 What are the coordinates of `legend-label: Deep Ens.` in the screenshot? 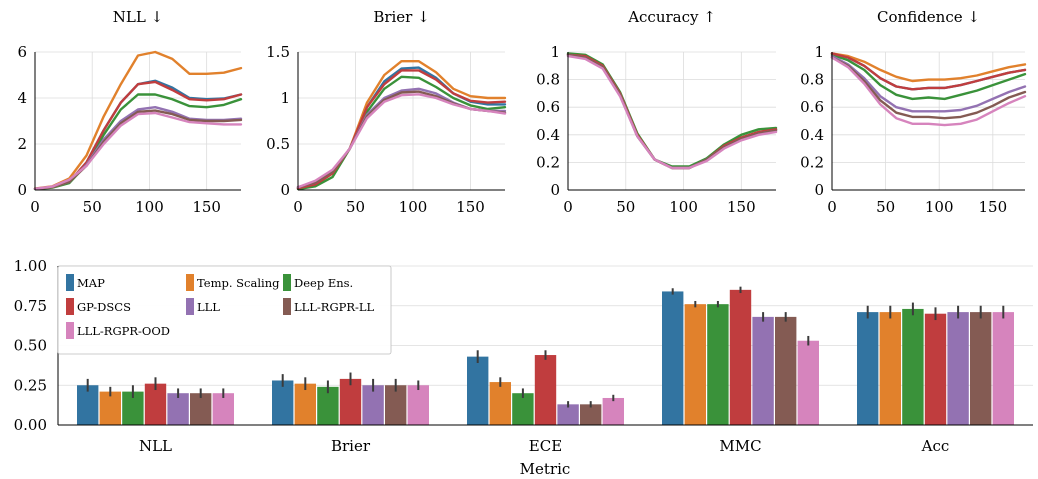 It's located at (323, 283).